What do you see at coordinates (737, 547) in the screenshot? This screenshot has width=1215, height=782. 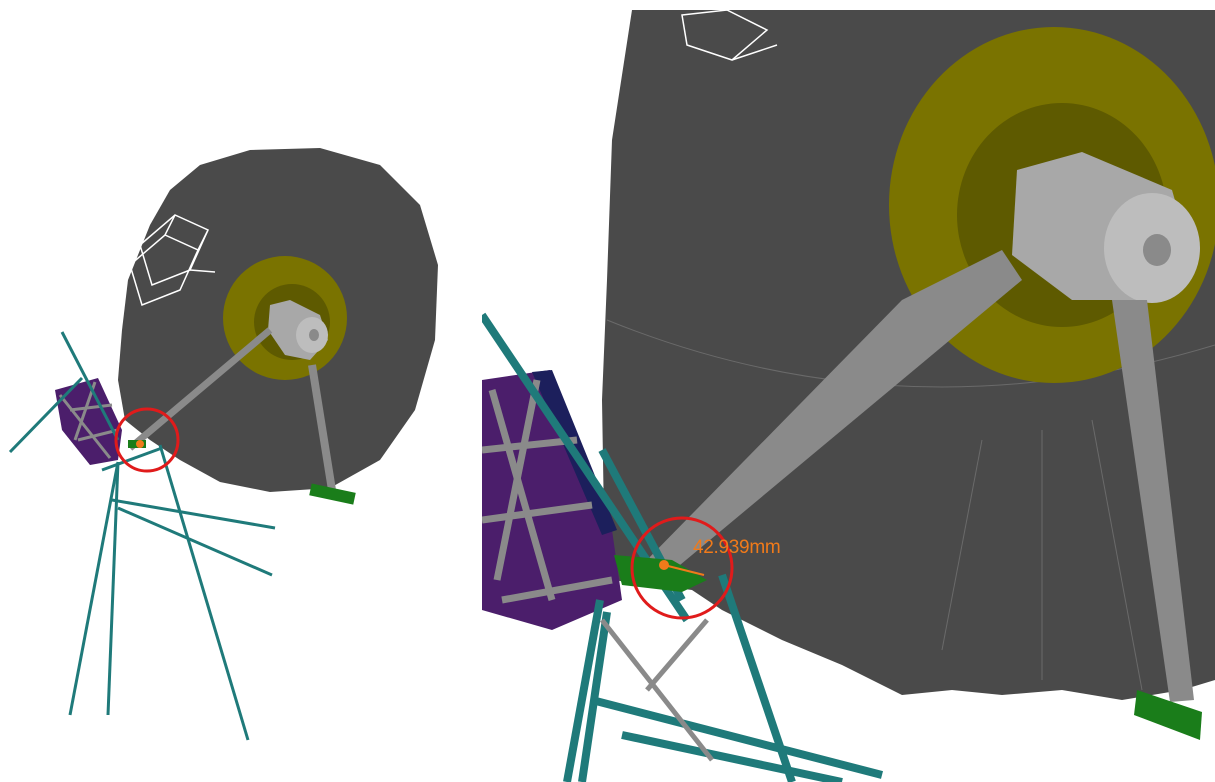 I see `measurement-label: 42.939mm` at bounding box center [737, 547].